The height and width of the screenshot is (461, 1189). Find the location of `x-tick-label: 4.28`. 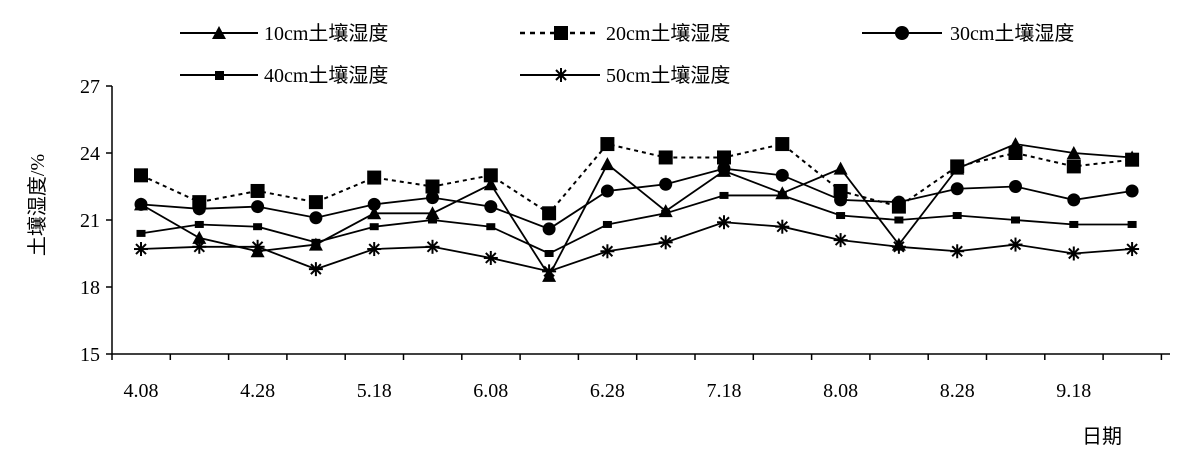

x-tick-label: 4.28 is located at coordinates (257, 391).